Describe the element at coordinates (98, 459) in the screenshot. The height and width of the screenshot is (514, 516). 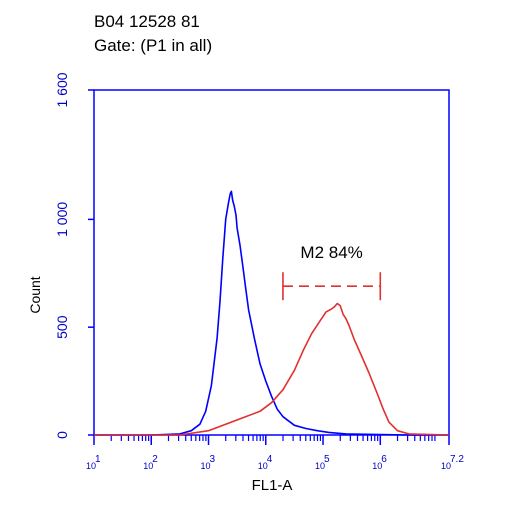
I see `x-tick-label-exp: 1` at that location.